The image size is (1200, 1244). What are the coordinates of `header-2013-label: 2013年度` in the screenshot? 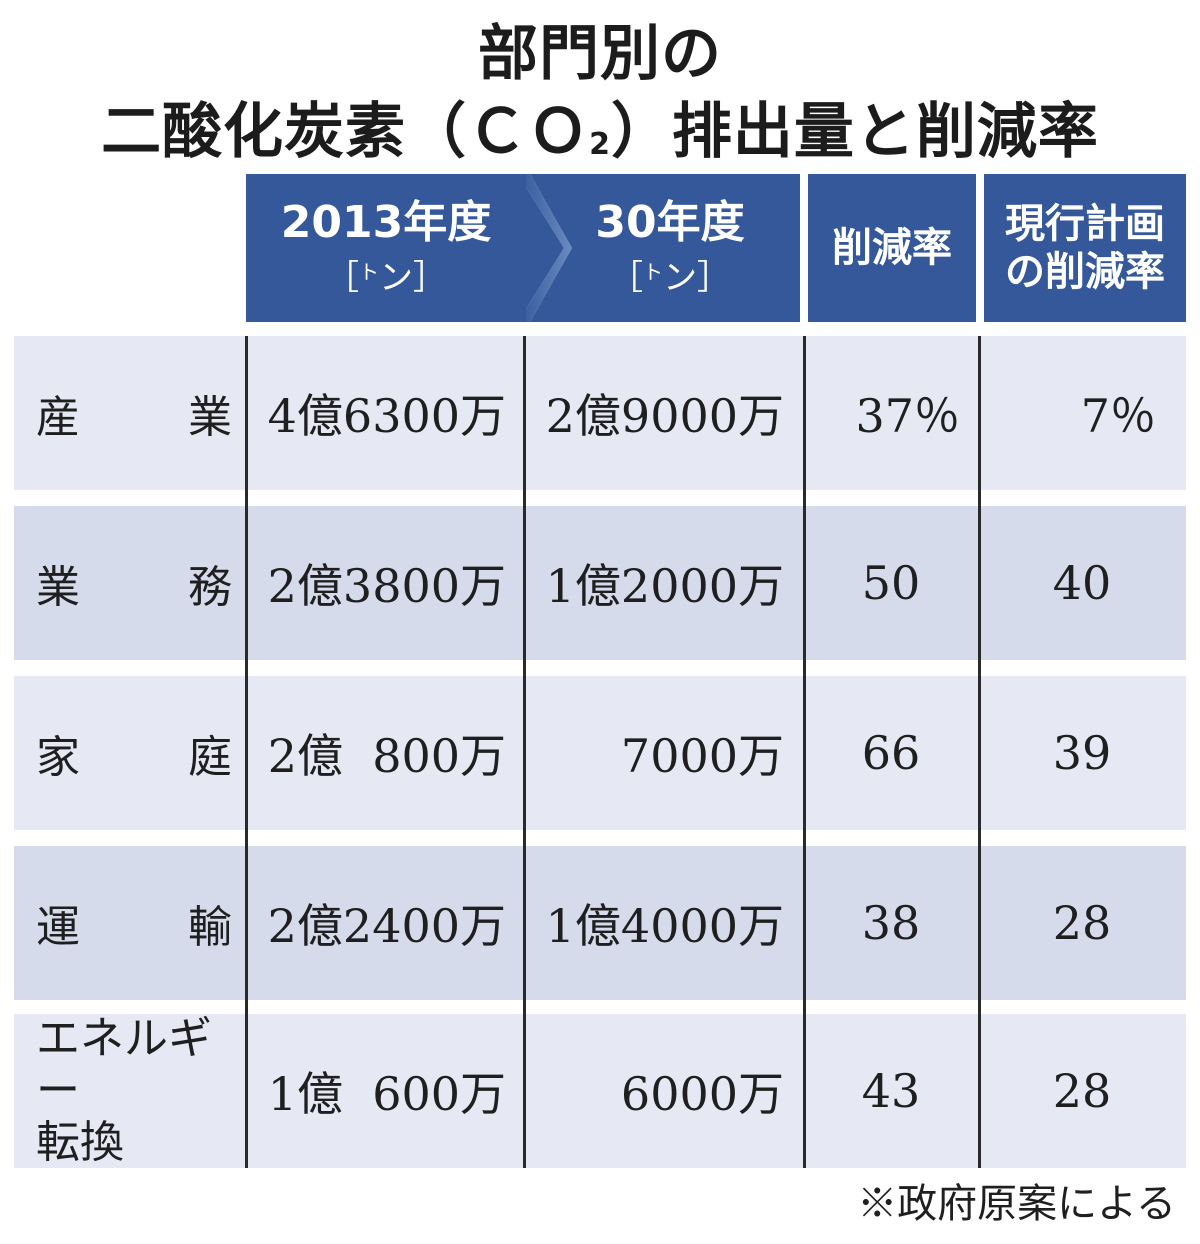 It's located at (386, 222).